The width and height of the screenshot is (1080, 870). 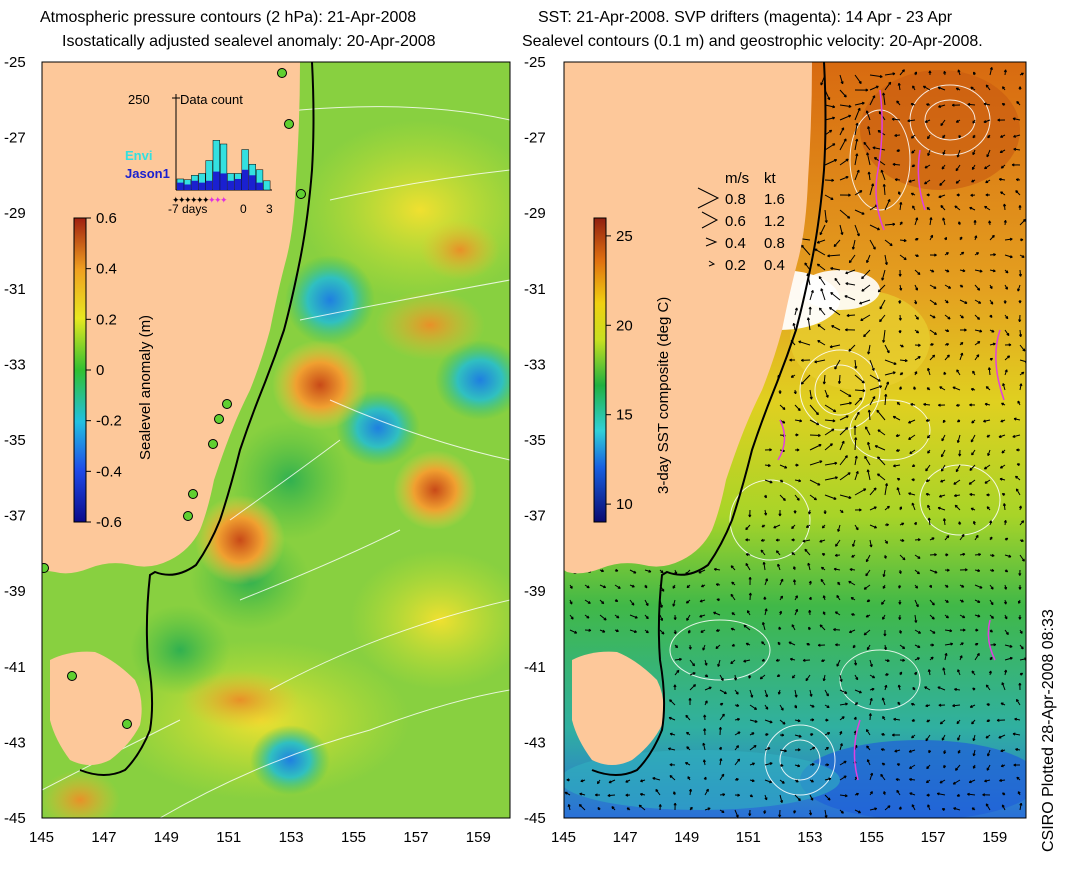 I want to click on left-lat-tick: -37, so click(x=15, y=516).